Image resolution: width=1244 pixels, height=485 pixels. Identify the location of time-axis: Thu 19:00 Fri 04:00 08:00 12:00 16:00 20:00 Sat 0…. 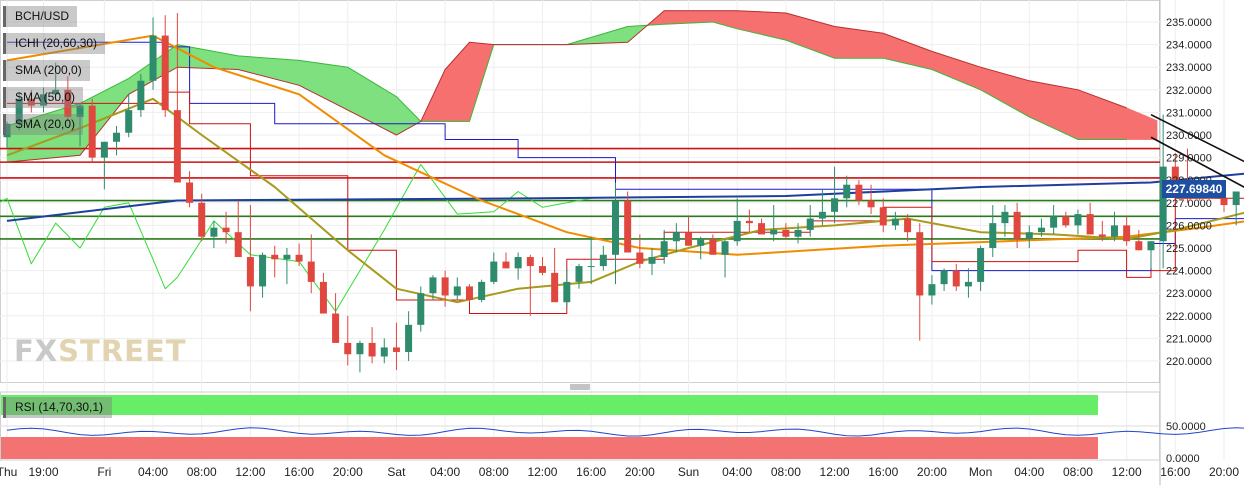
(619, 472).